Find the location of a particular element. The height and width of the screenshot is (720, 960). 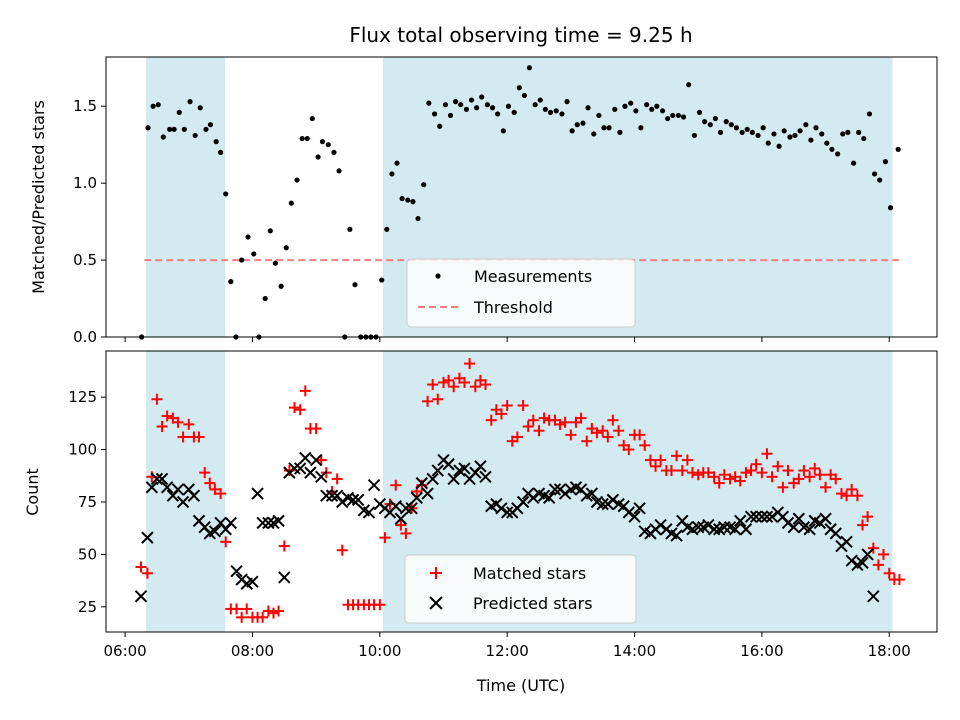

x-axis-label: Time (UTC) is located at coordinates (520, 685).